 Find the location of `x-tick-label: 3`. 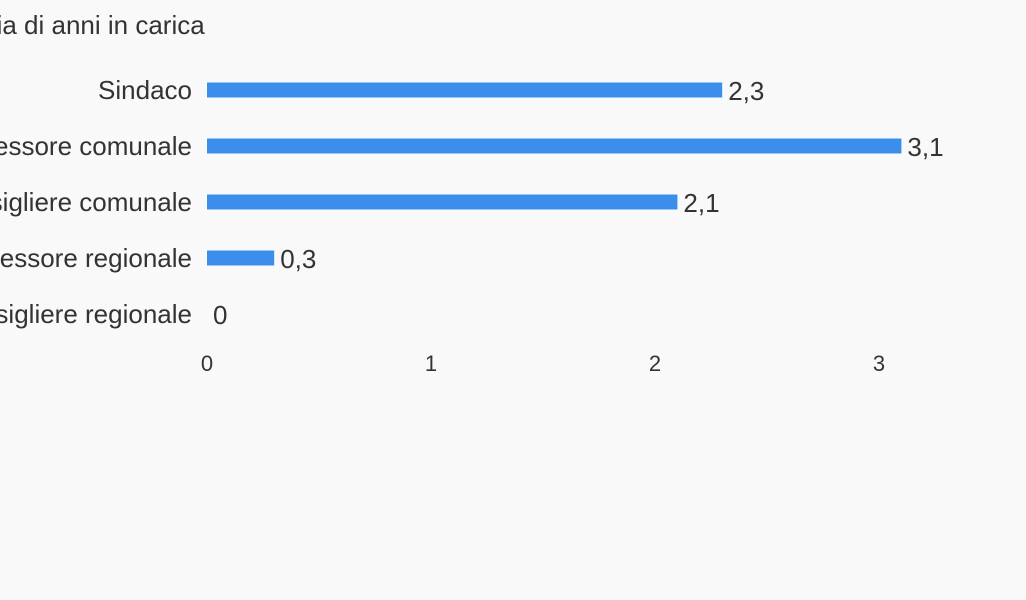

x-tick-label: 3 is located at coordinates (879, 363).